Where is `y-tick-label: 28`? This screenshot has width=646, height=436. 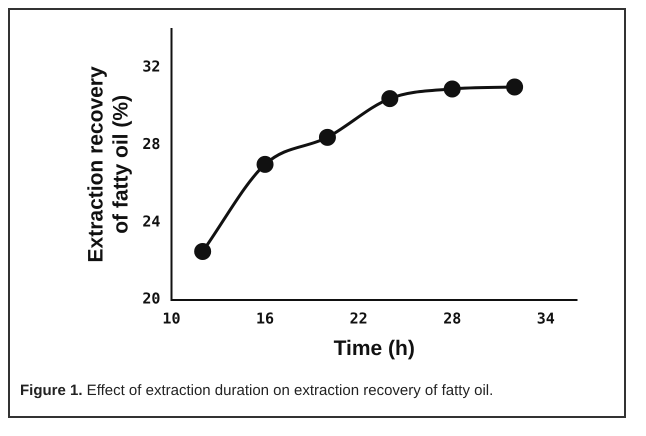
y-tick-label: 28 is located at coordinates (151, 143).